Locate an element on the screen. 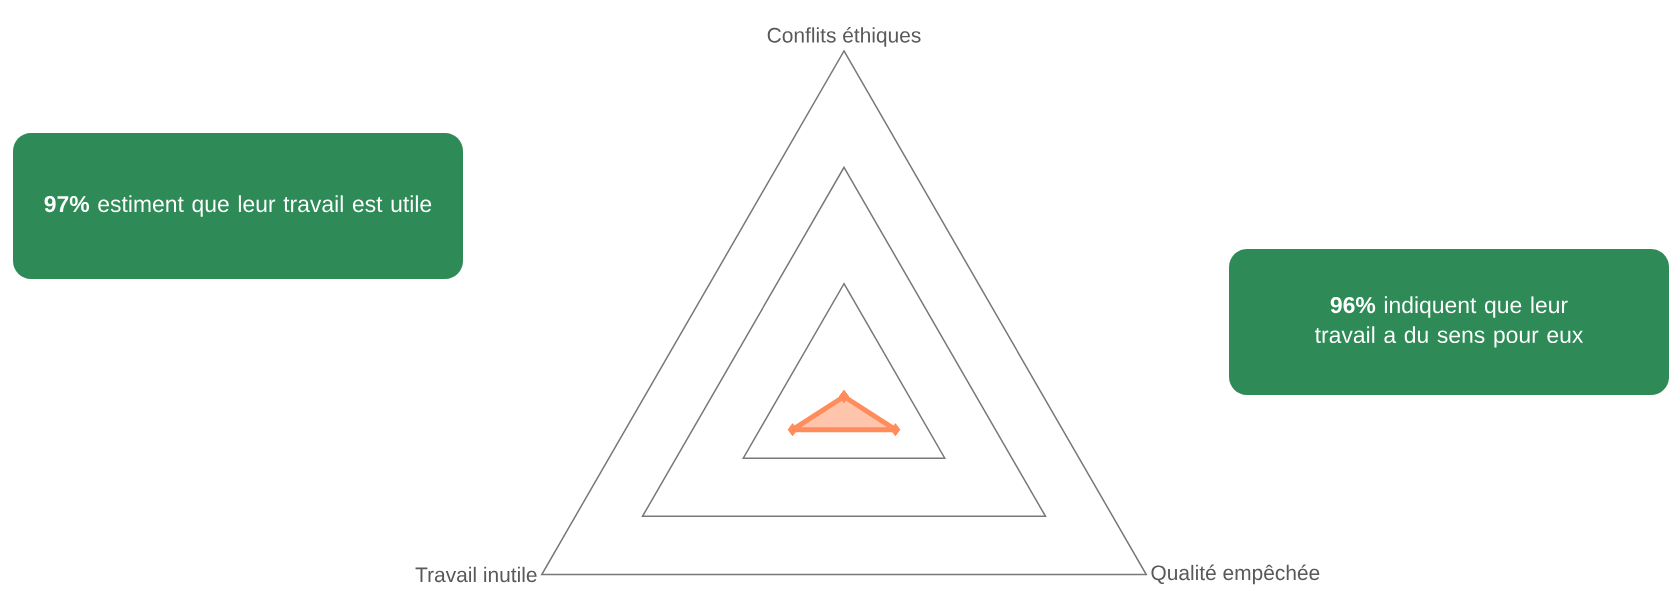 The height and width of the screenshot is (593, 1669). spoke-label: Conflits éthiques is located at coordinates (844, 37).